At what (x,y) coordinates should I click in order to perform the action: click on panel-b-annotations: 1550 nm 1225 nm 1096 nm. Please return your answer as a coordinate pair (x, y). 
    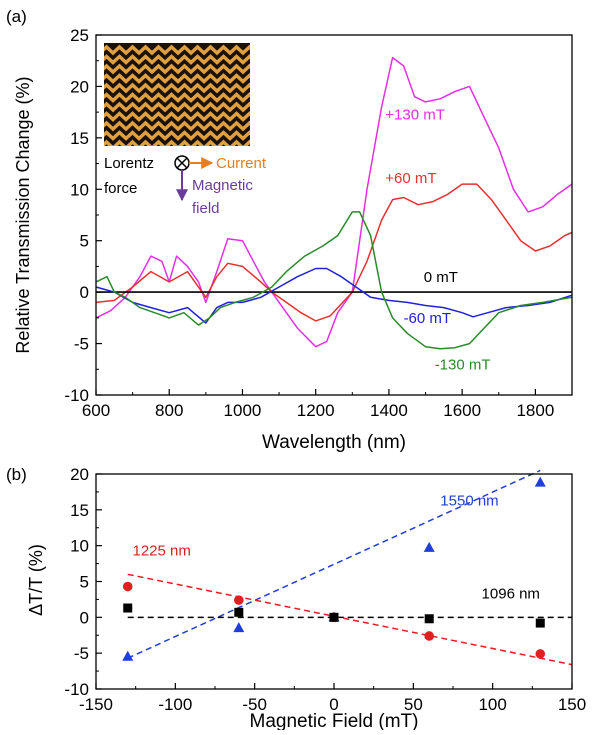
    Looking at the image, I should click on (335, 548).